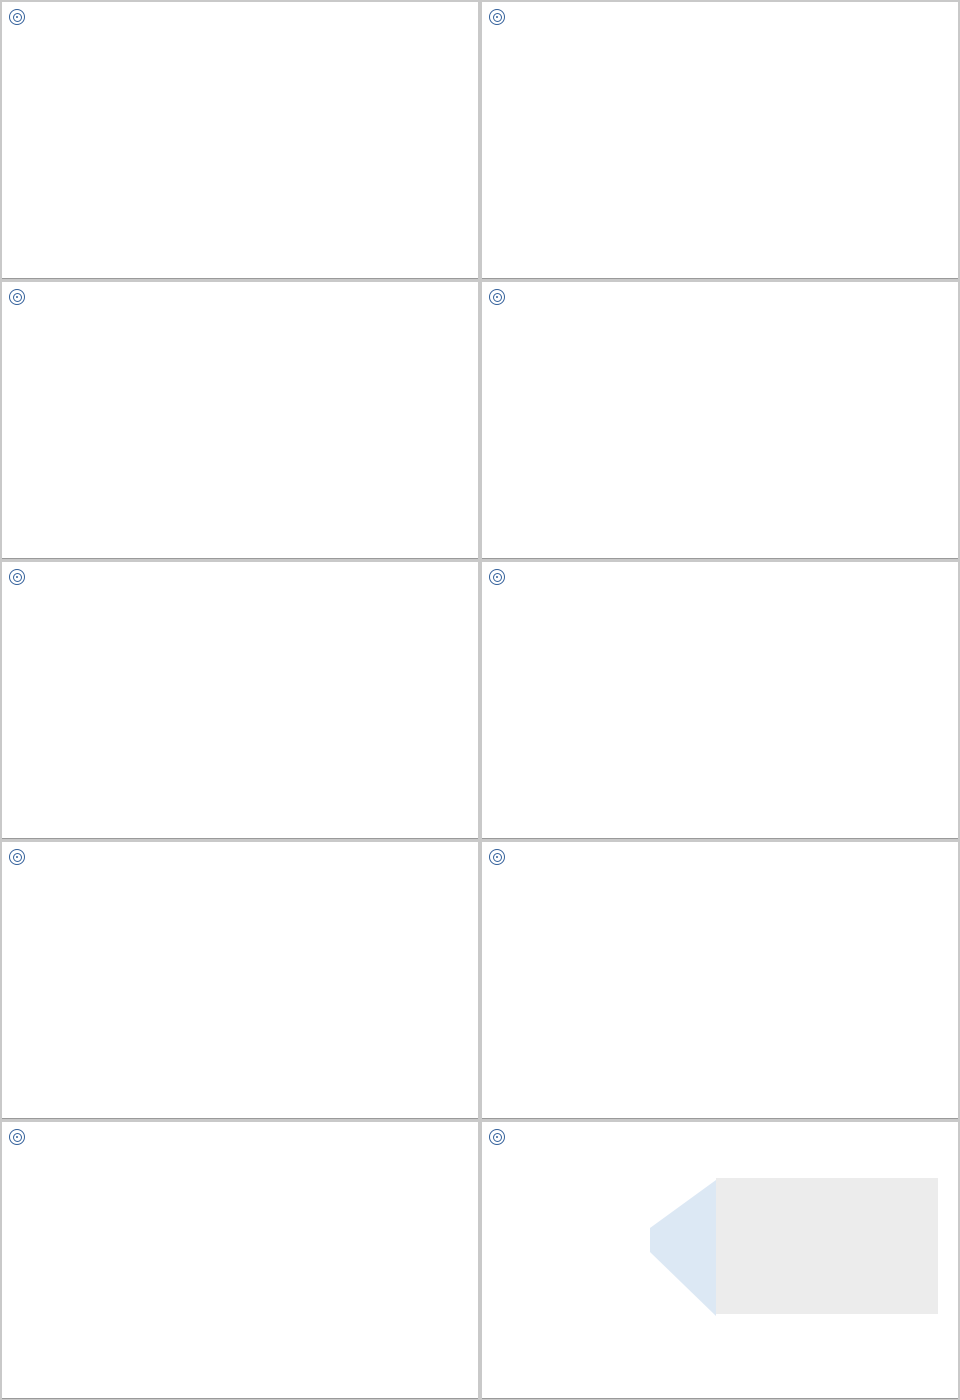 This screenshot has height=1400, width=960. What do you see at coordinates (240, 700) in the screenshot?
I see `slide-26-data-comparison-bar` at bounding box center [240, 700].